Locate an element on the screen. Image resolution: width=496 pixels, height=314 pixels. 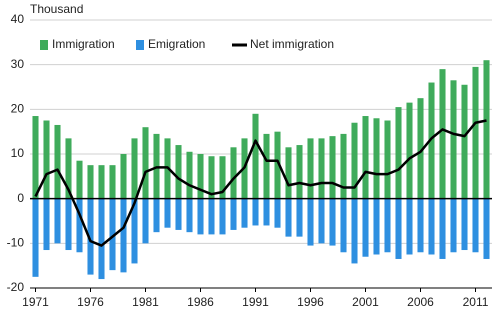
x-tick-label: 1971 is located at coordinates (35, 302).